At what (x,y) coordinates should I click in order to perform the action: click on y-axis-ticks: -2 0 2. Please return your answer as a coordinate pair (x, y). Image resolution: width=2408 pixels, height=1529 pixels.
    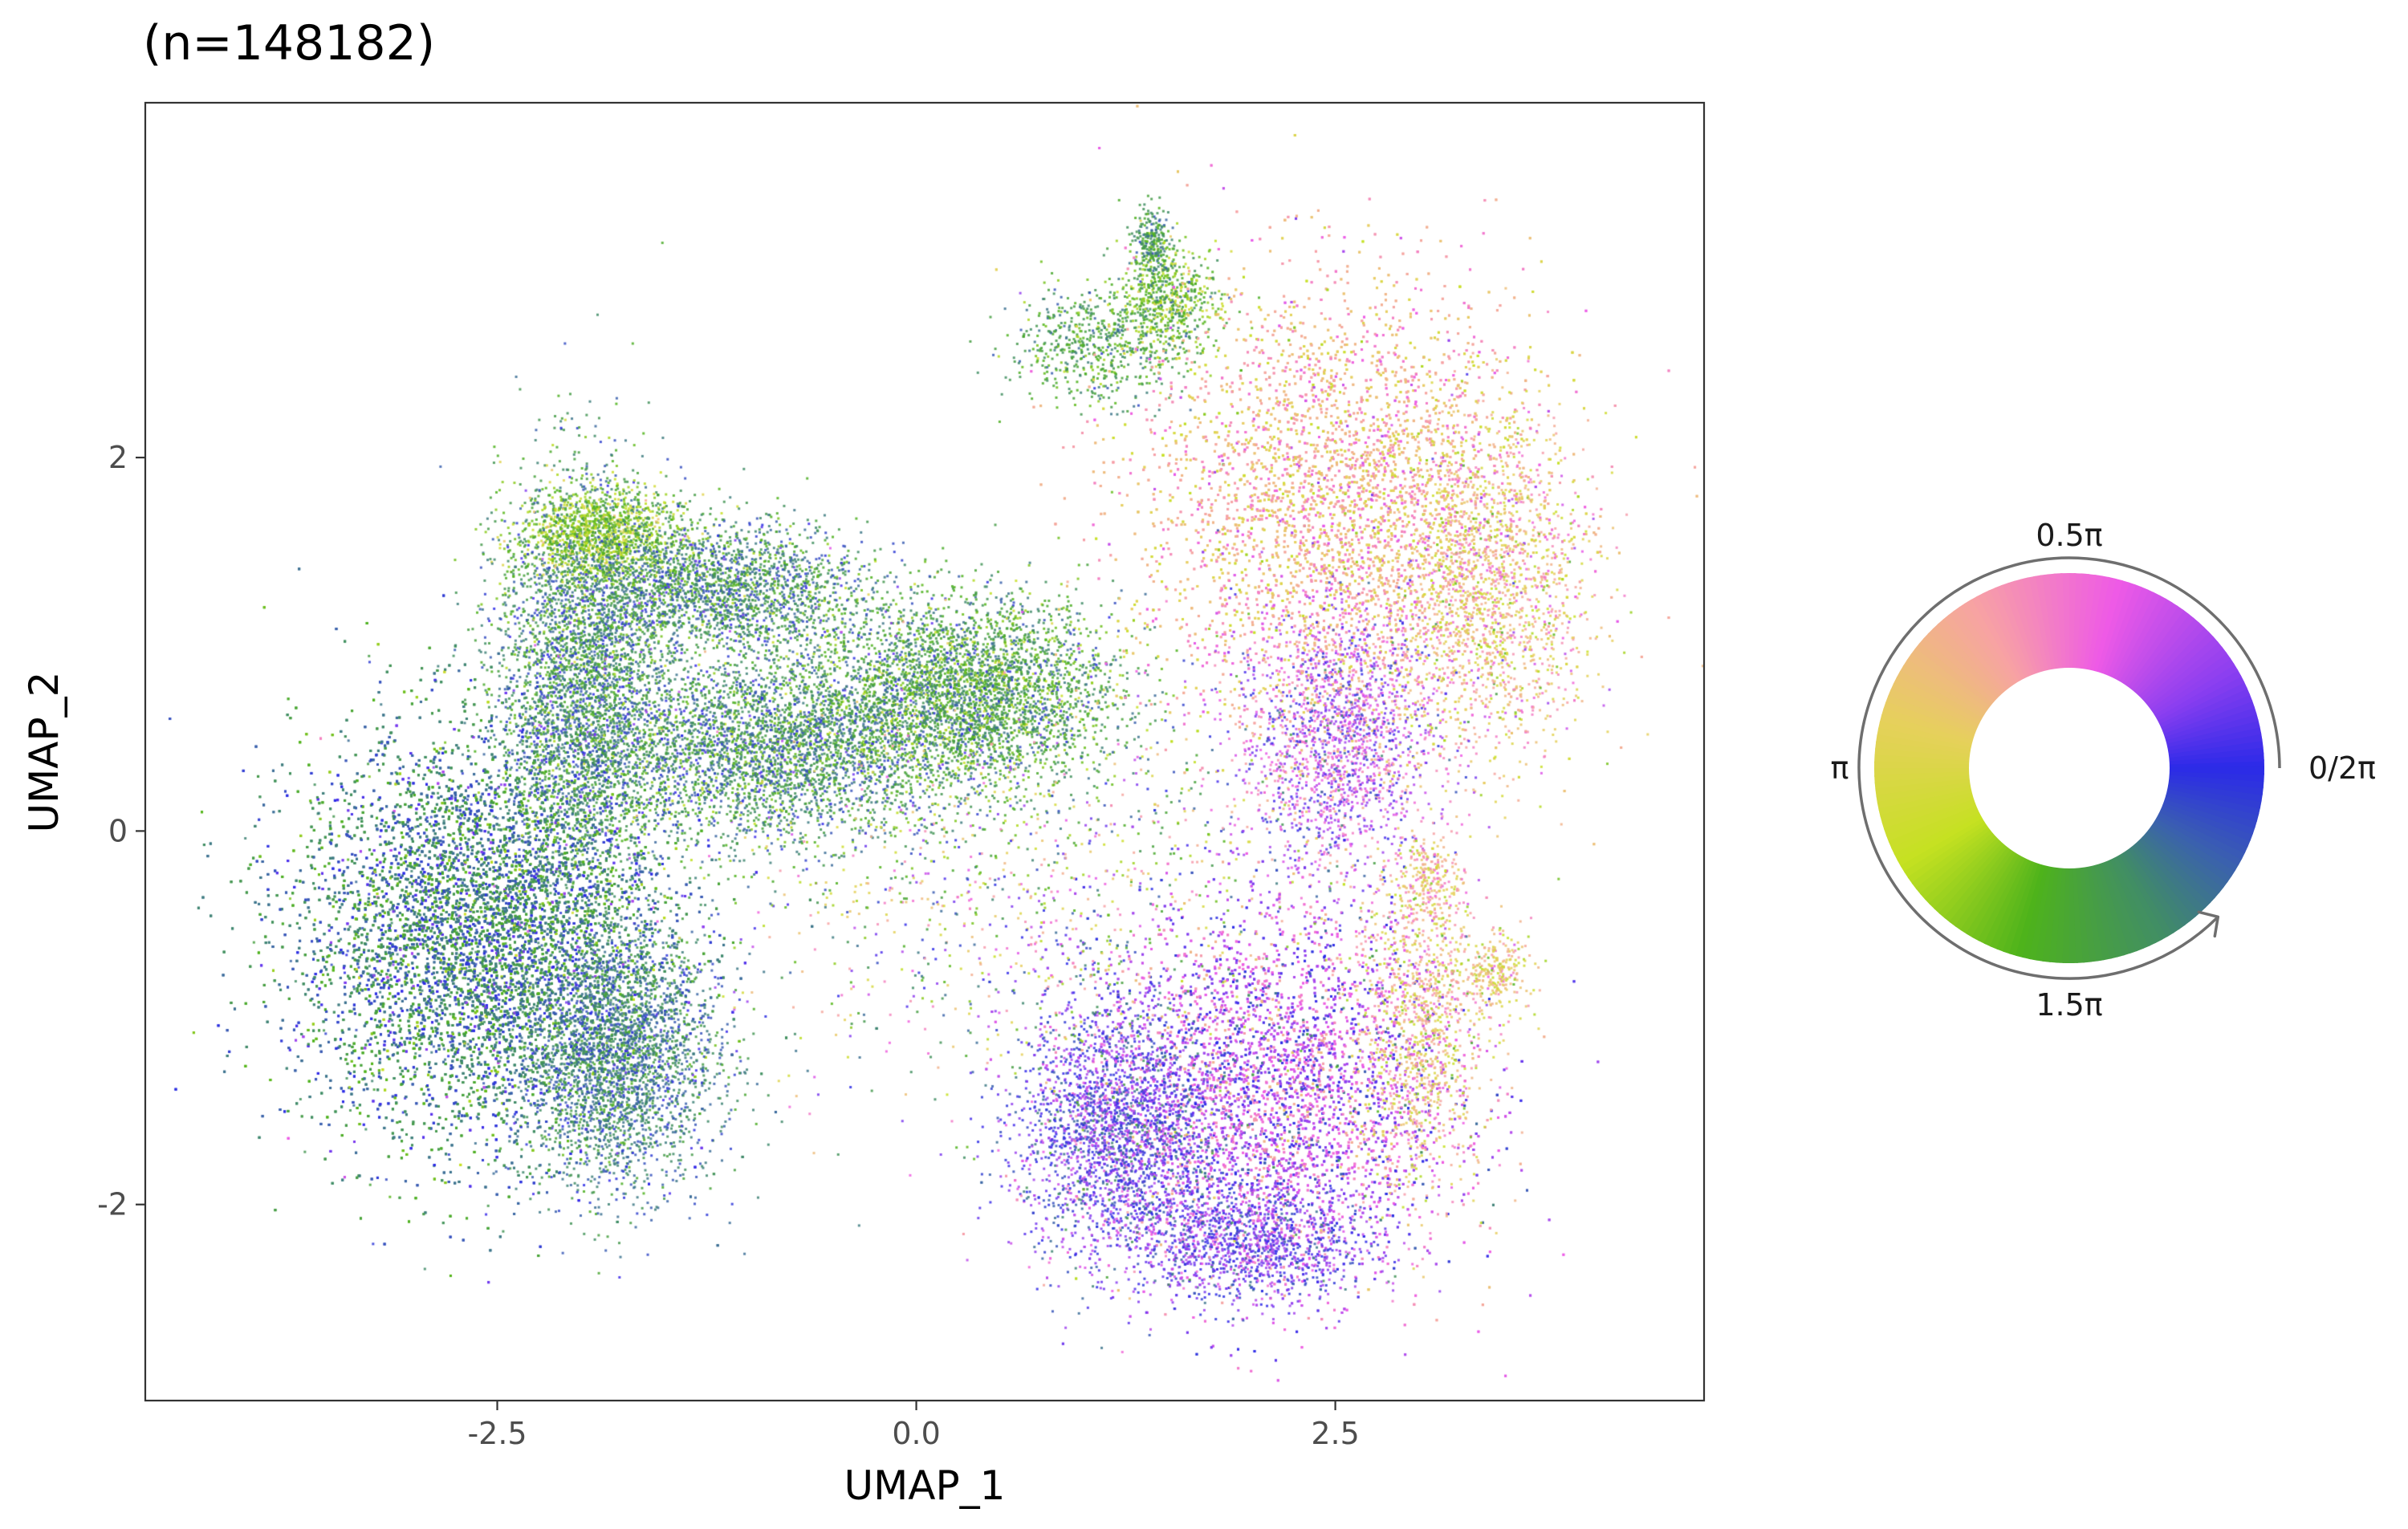
    Looking at the image, I should click on (121, 831).